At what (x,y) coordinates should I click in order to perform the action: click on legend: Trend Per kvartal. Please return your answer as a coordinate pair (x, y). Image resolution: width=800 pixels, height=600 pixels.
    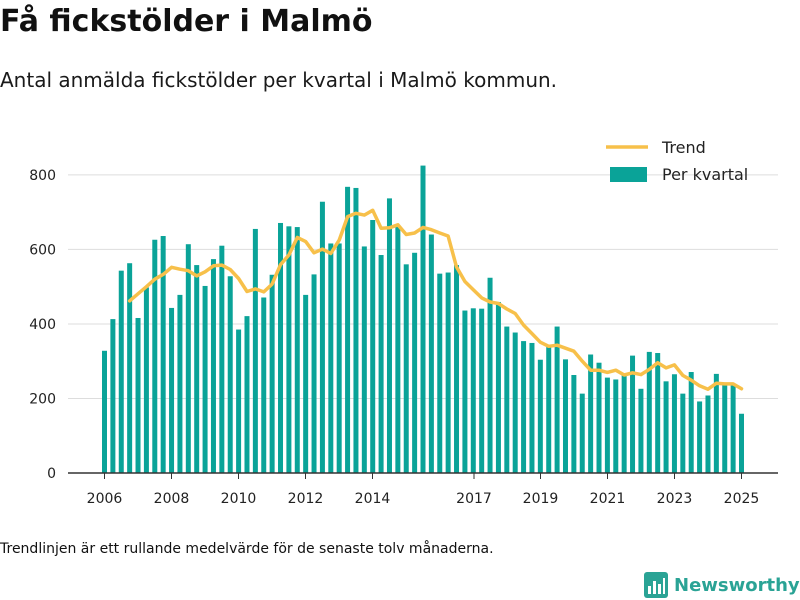
    Looking at the image, I should click on (677, 161).